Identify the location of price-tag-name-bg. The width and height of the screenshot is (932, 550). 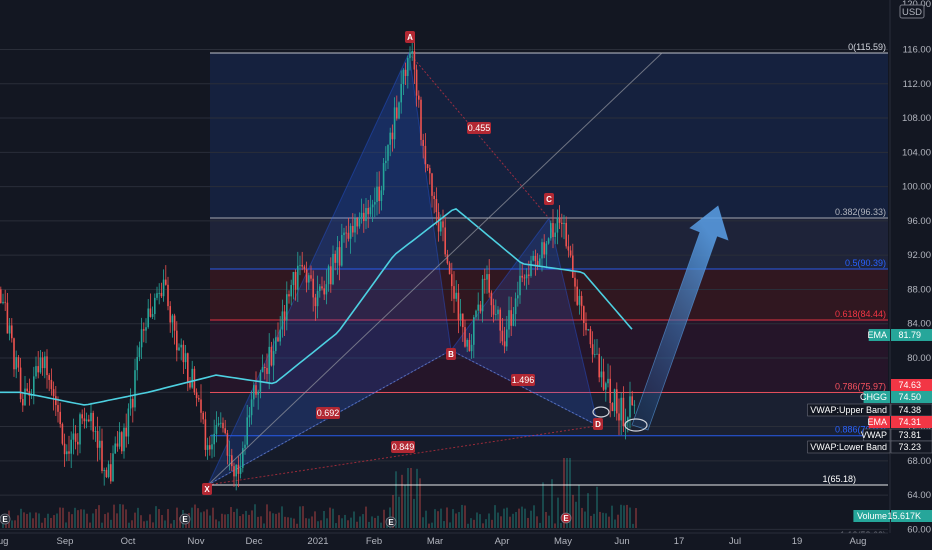
(871, 516).